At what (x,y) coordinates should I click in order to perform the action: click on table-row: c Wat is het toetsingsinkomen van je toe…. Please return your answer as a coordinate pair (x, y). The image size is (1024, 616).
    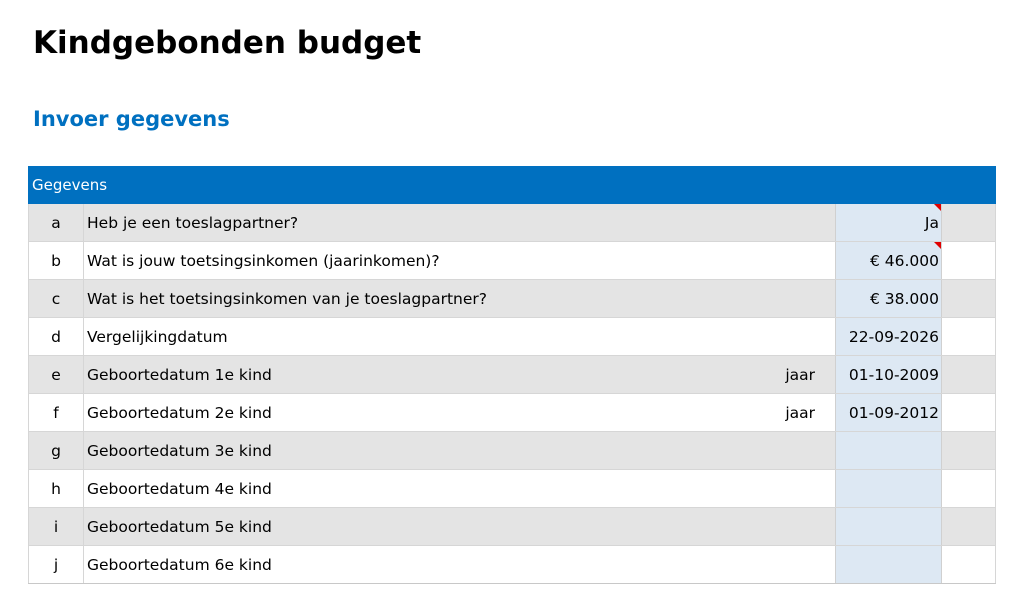
    Looking at the image, I should click on (512, 299).